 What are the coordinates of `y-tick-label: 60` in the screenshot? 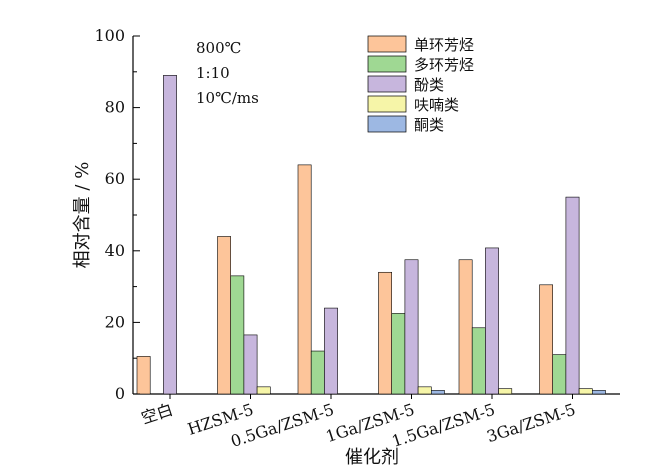 It's located at (115, 178).